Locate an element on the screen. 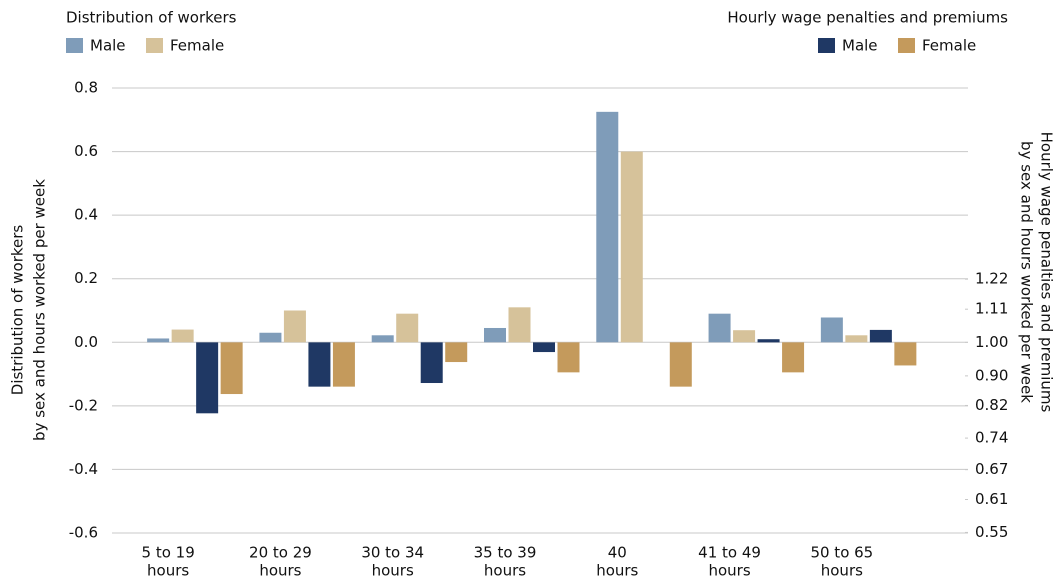 The image size is (1063, 586). y-tick-label: -0.6 is located at coordinates (83, 533).